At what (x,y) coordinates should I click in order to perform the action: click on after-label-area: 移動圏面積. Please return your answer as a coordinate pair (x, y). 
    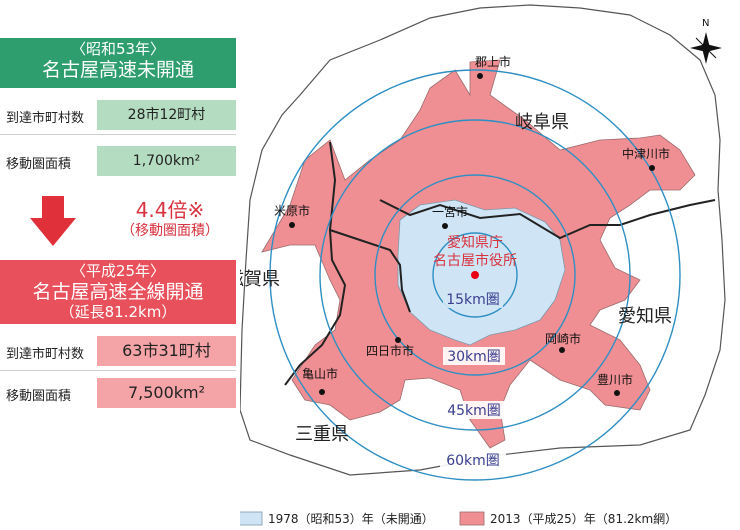
    Looking at the image, I should click on (39, 396).